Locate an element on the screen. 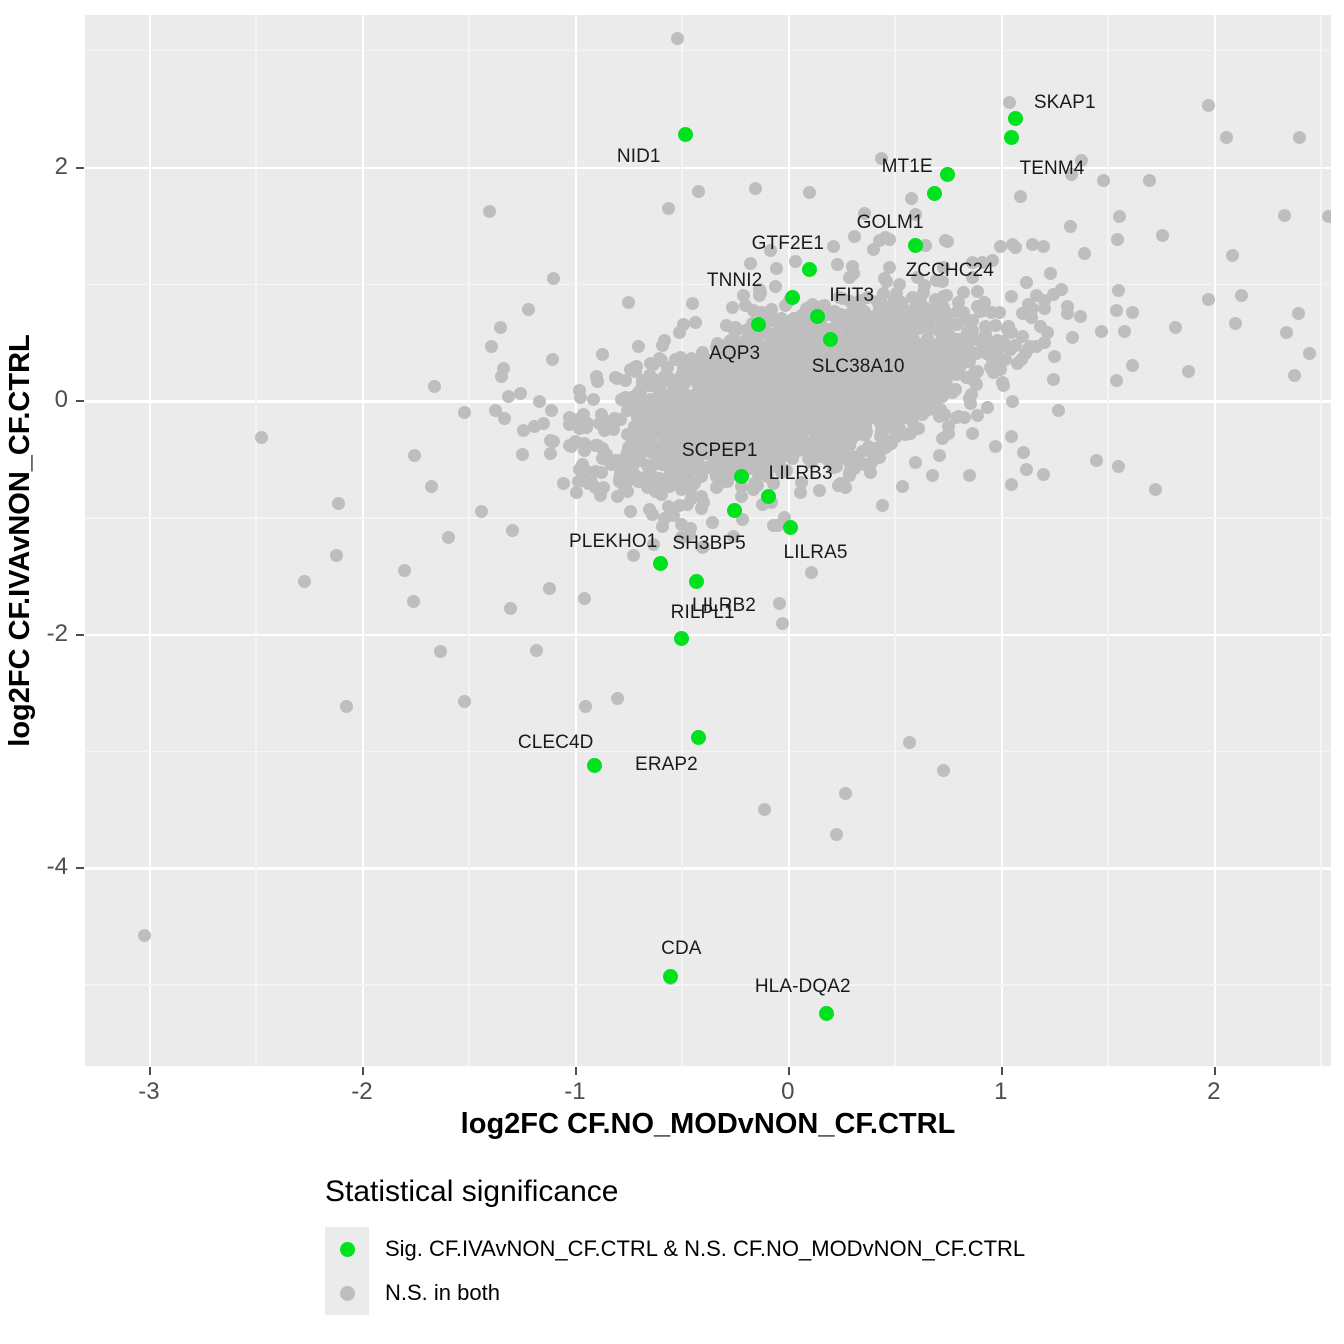 This screenshot has height=1344, width=1344. y-tick-mark is located at coordinates (80, 167).